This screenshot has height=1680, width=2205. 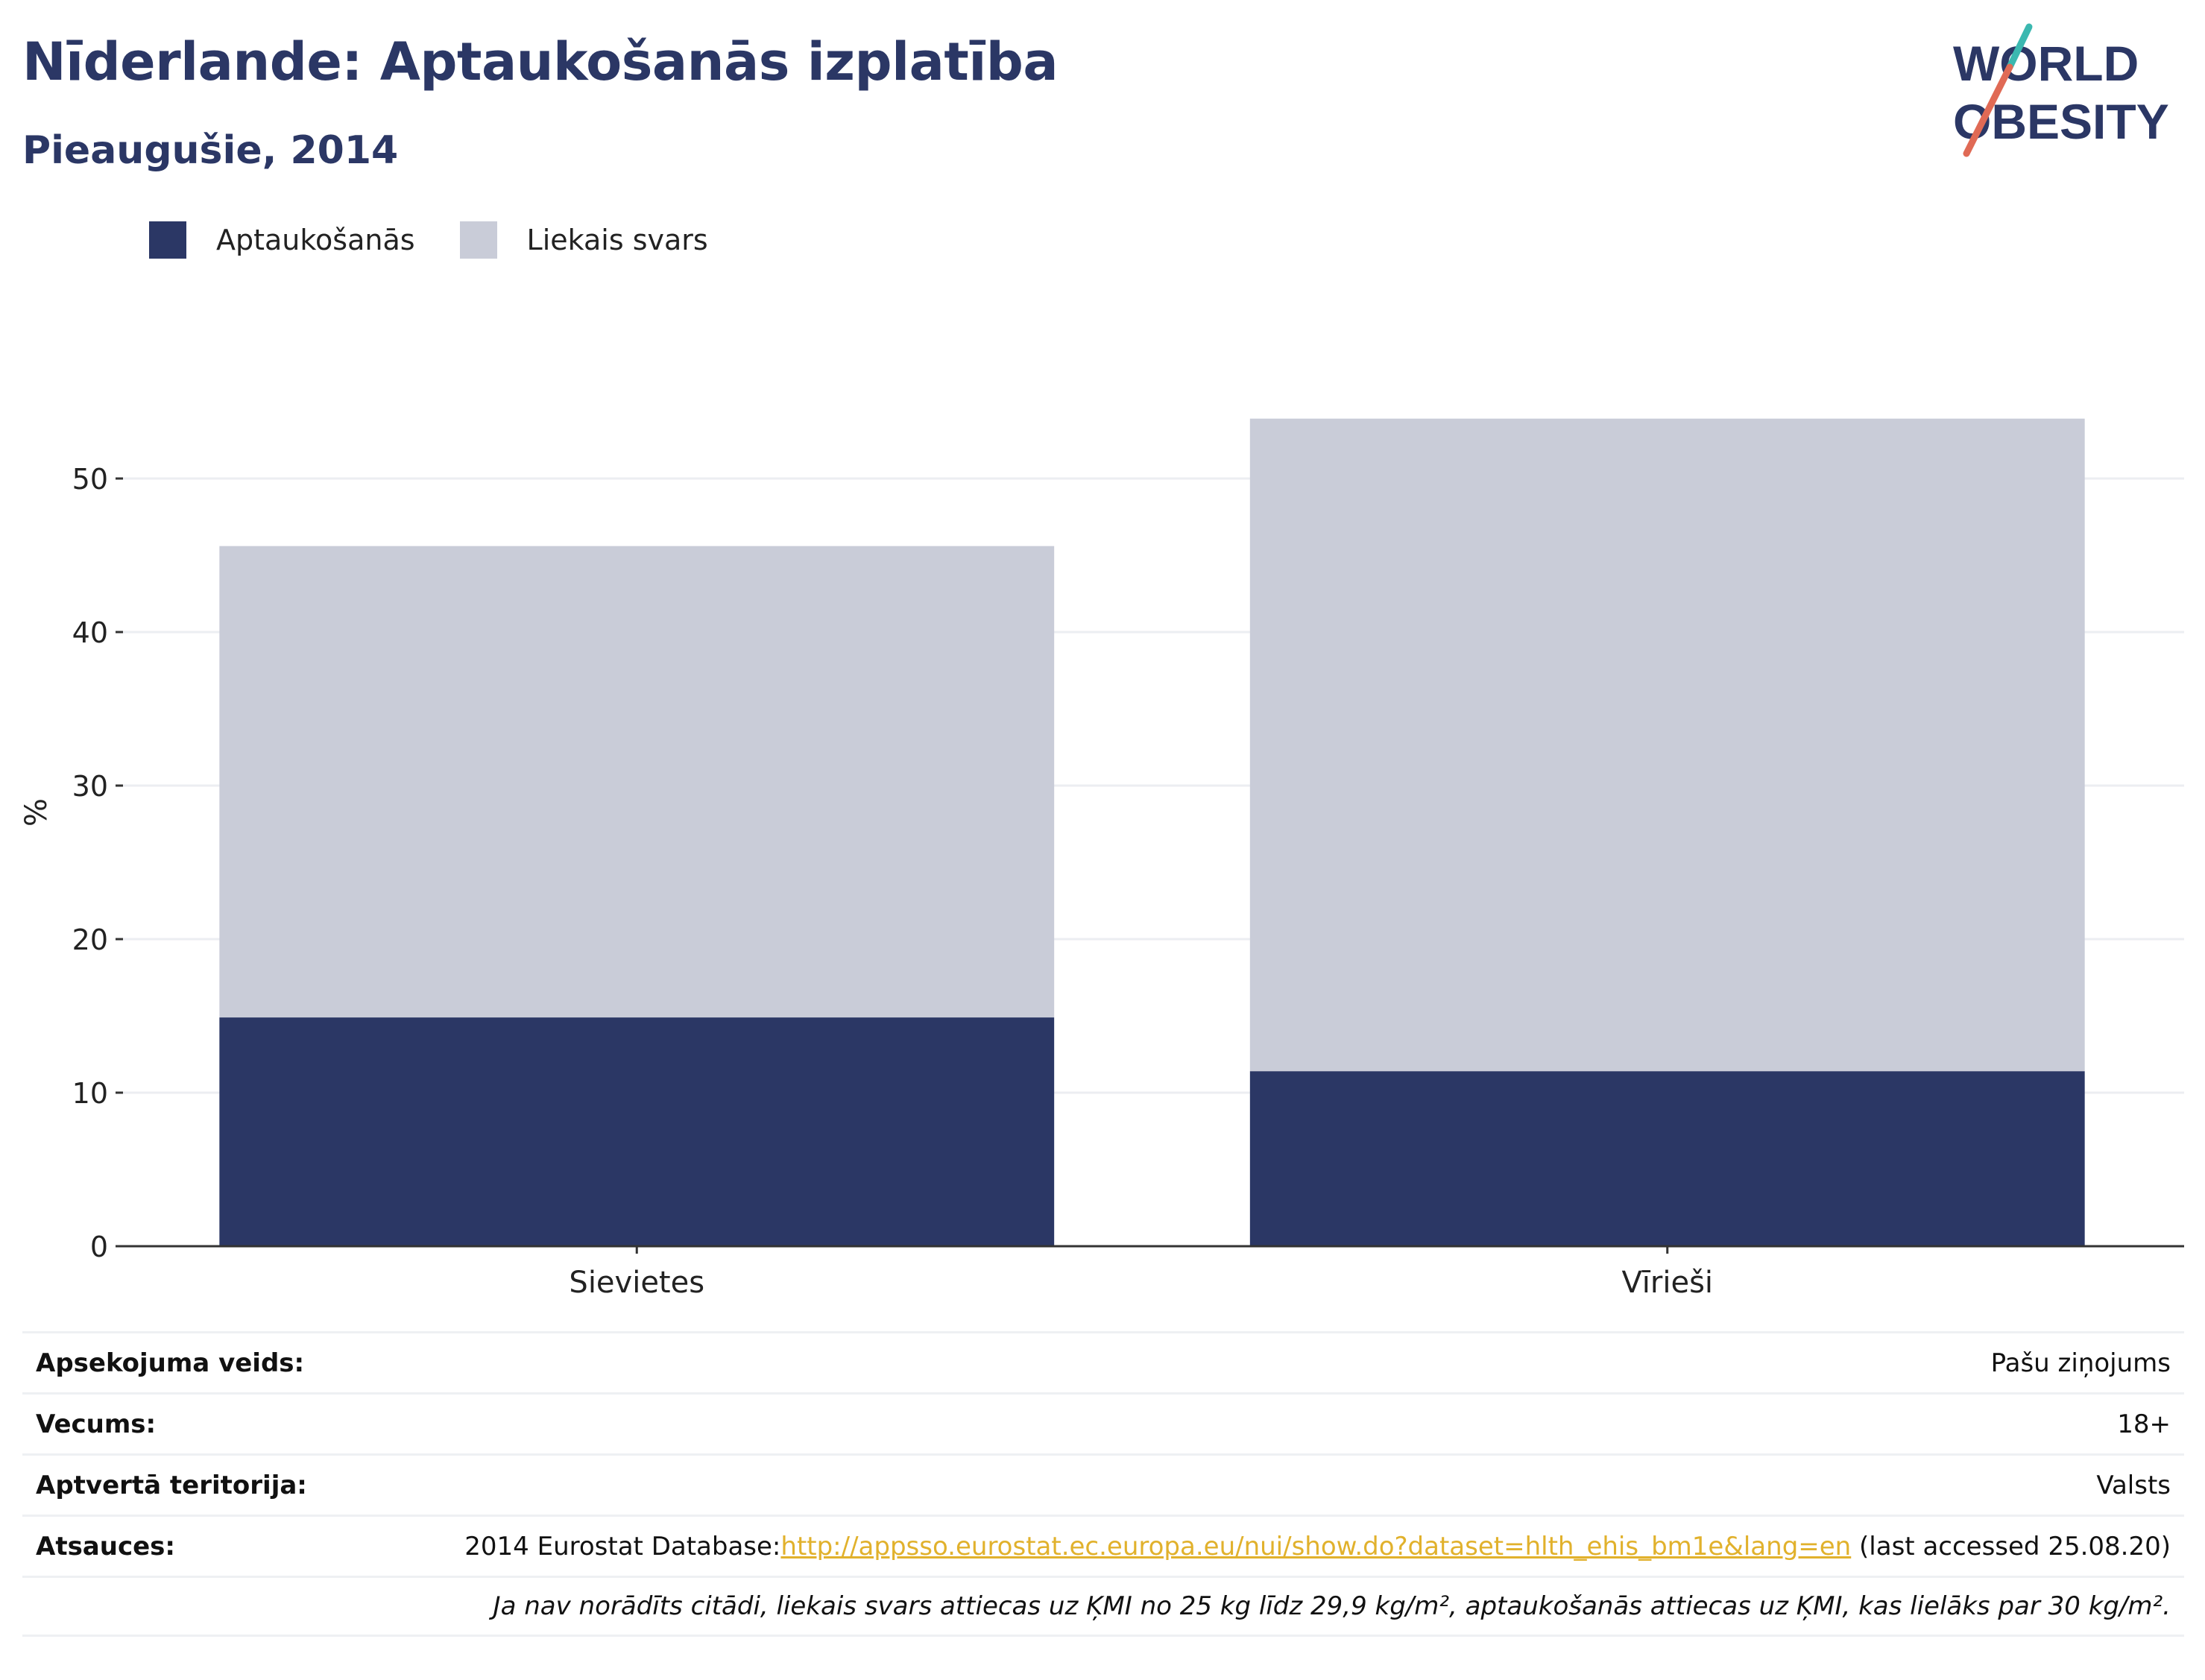 What do you see at coordinates (90, 479) in the screenshot?
I see `y-tick-label: 50` at bounding box center [90, 479].